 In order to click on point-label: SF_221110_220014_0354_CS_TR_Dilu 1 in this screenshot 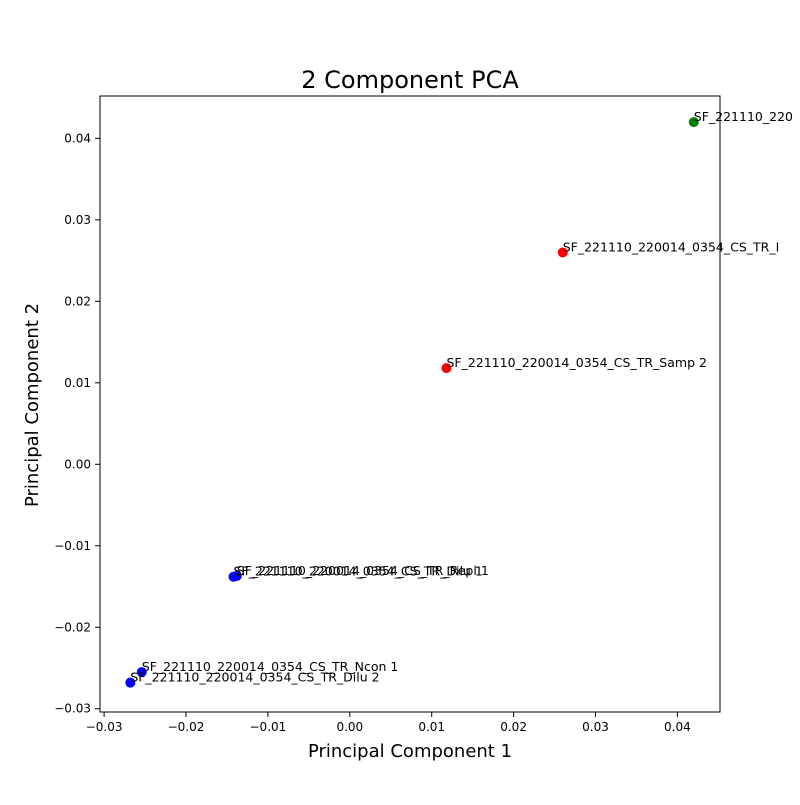, I will do `click(358, 571)`.